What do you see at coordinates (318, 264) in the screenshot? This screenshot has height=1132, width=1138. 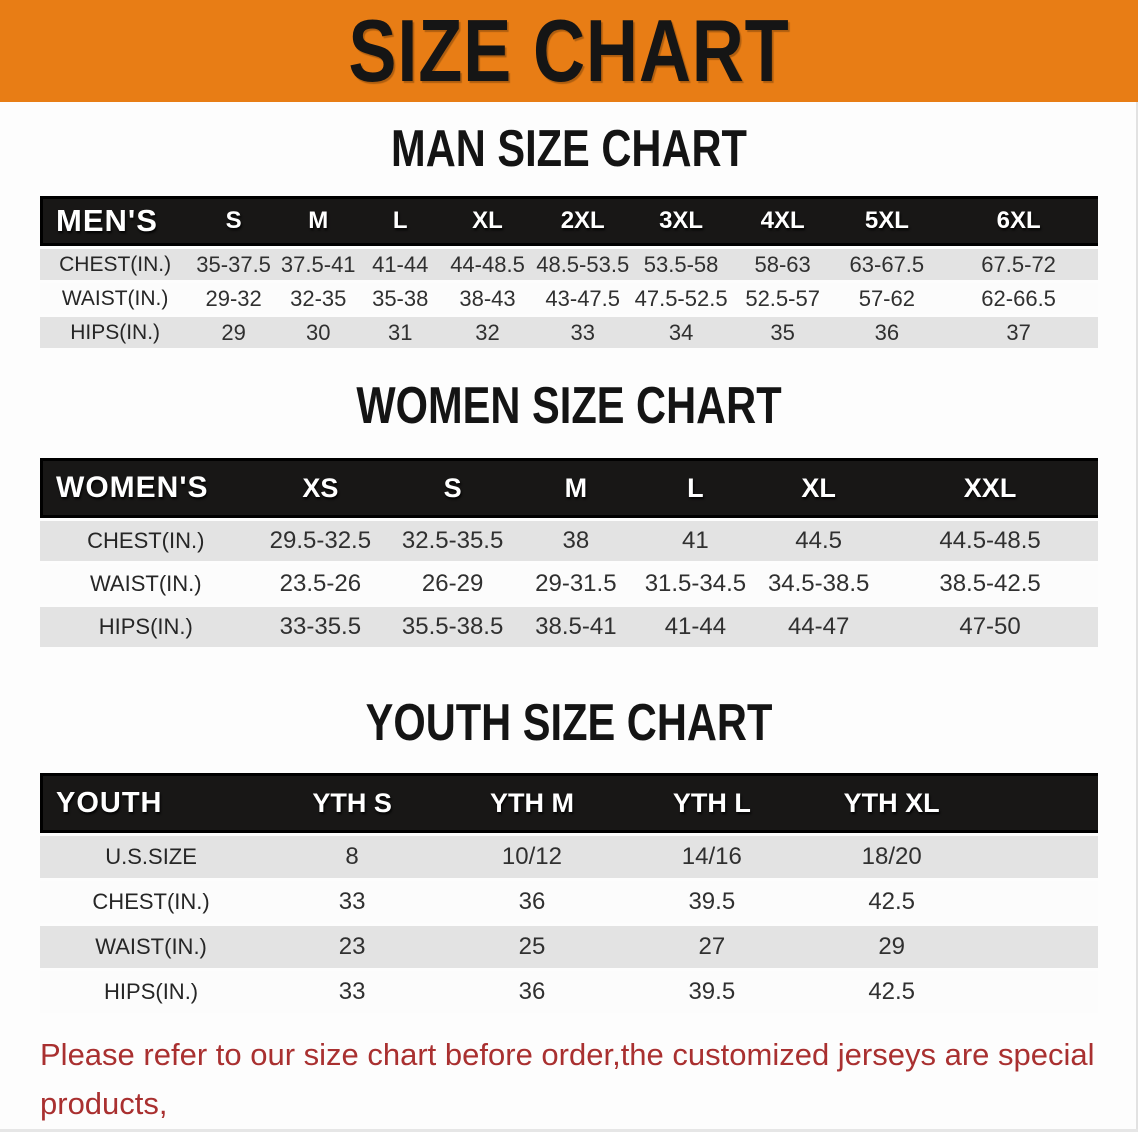 I see `measurement-cell: 37.5-41` at bounding box center [318, 264].